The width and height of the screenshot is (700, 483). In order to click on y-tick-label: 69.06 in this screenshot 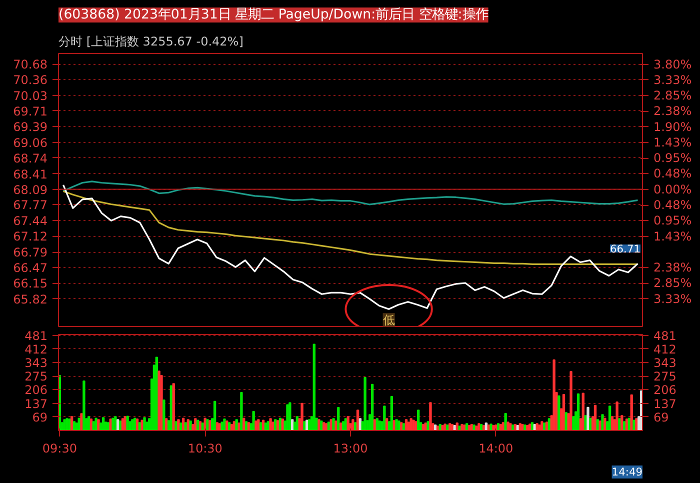, I will do `click(30, 143)`.